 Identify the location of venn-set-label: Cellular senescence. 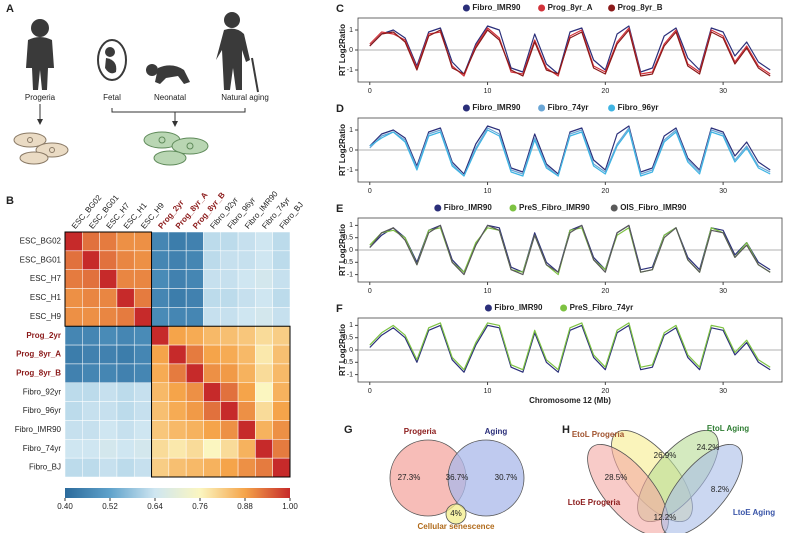
(456, 526).